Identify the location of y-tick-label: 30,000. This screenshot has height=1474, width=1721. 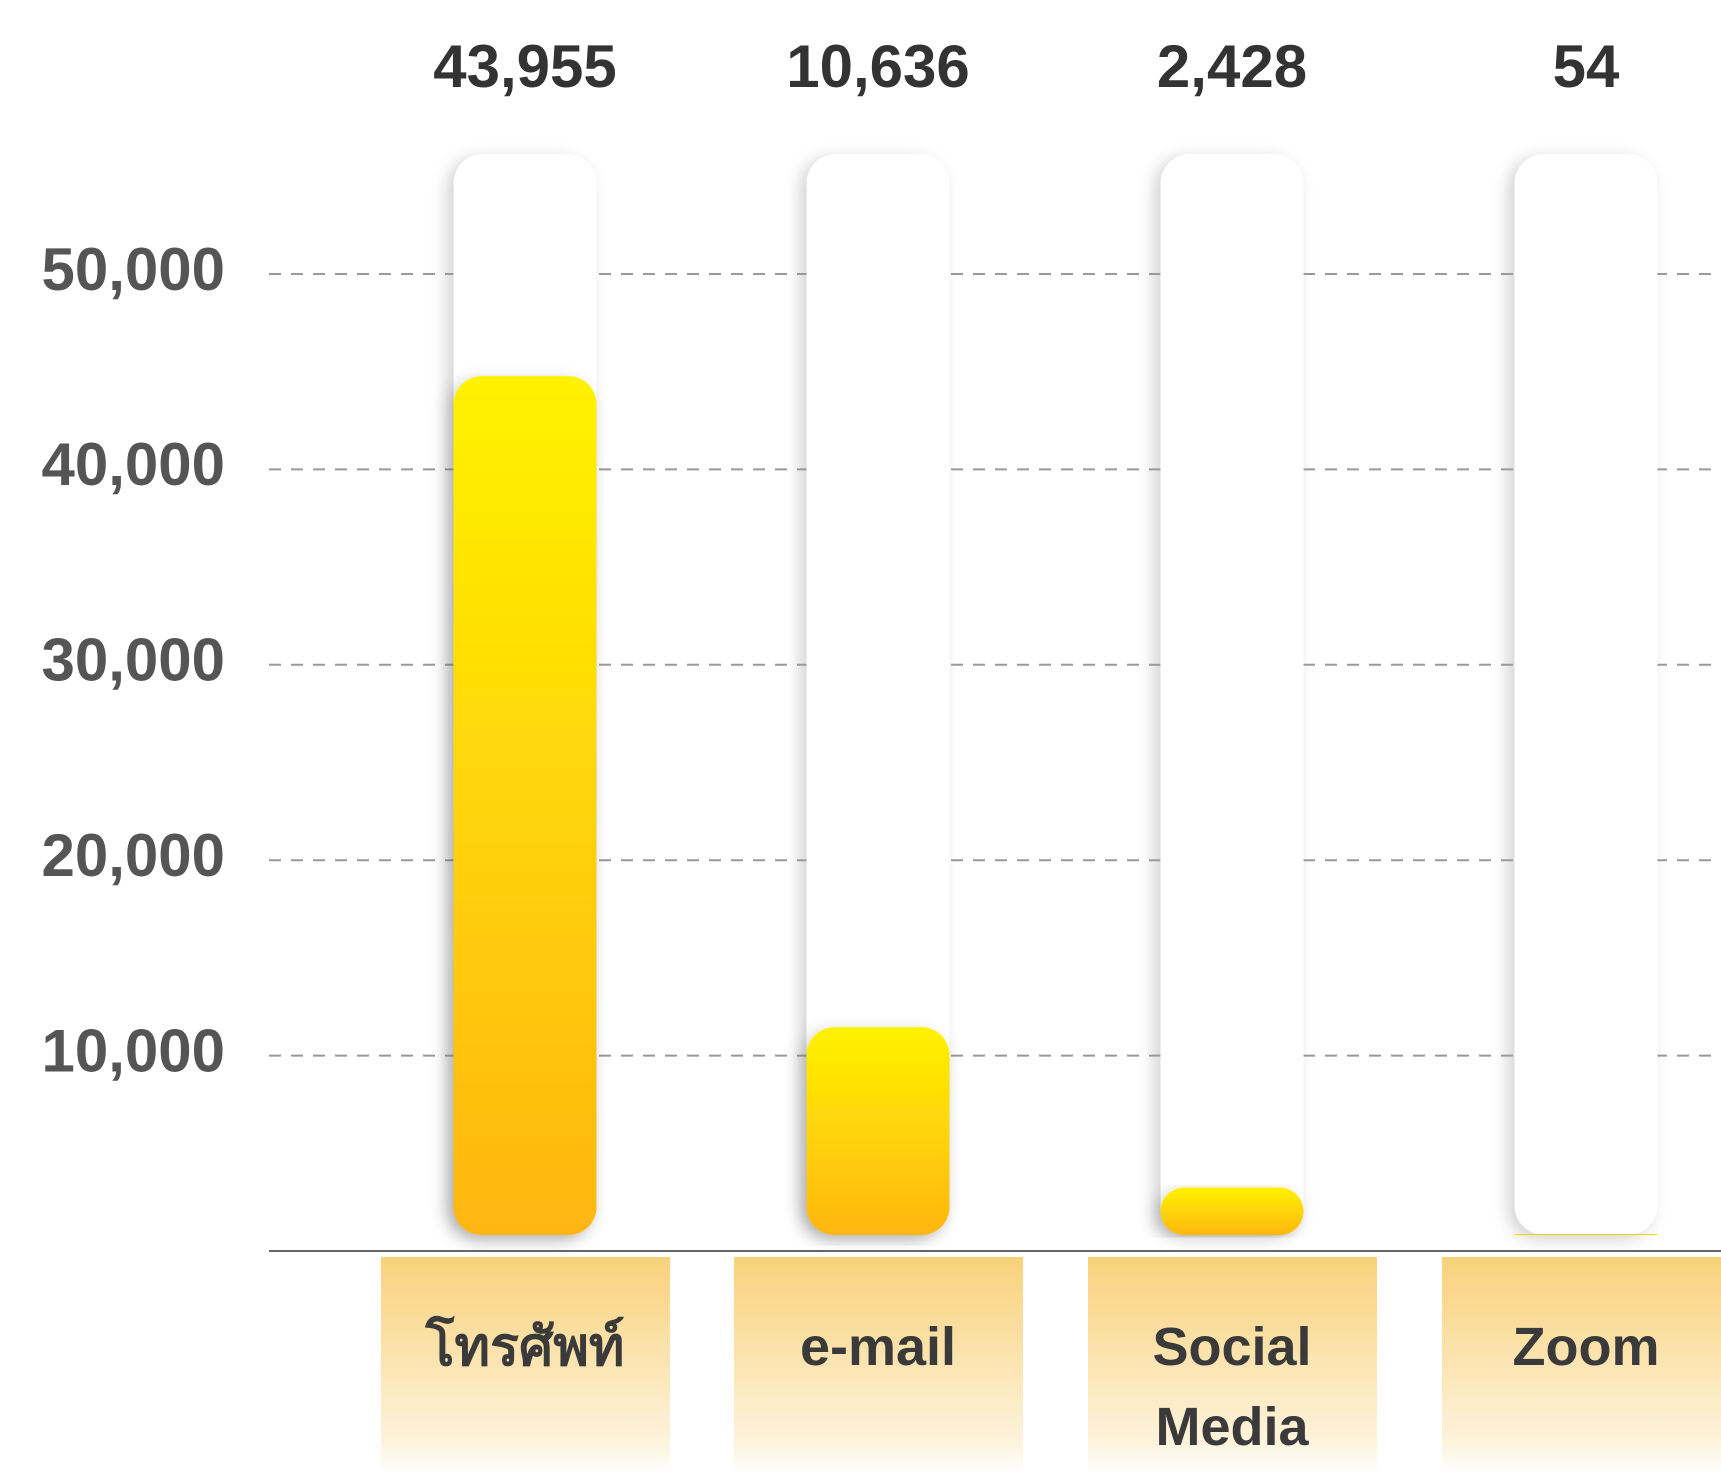
(133, 660).